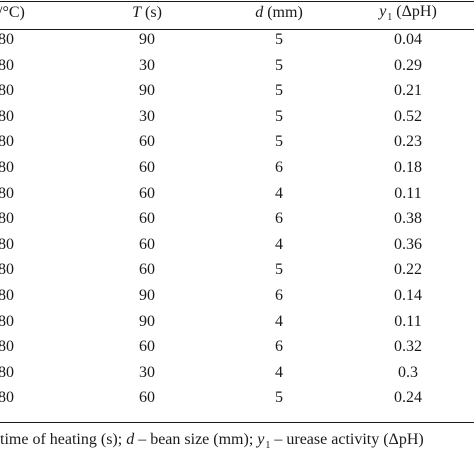 Image resolution: width=474 pixels, height=474 pixels. I want to click on cell-urease-activity: 0.04, so click(408, 39).